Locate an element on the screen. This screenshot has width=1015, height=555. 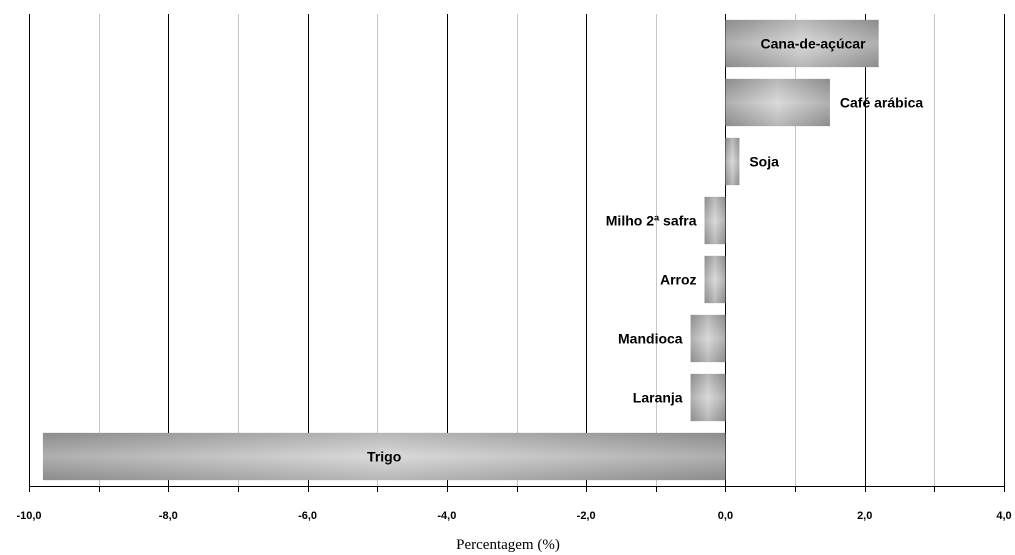
x-tick-label: 4,0 is located at coordinates (1003, 516).